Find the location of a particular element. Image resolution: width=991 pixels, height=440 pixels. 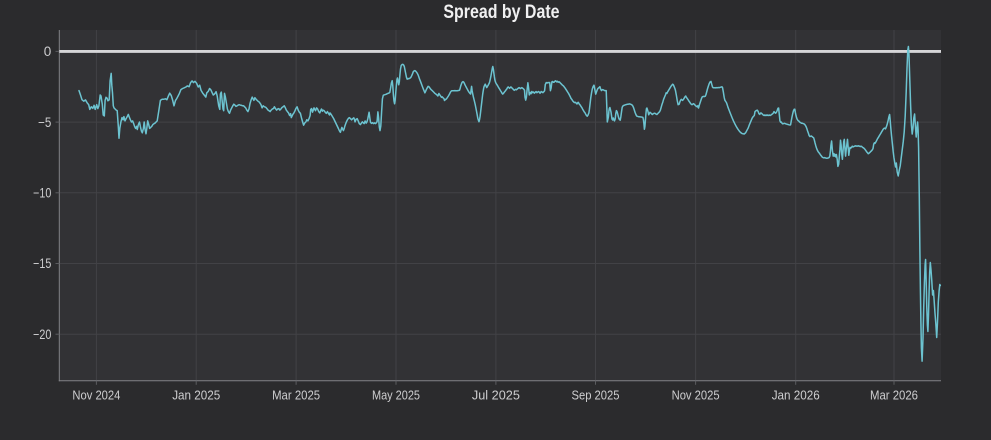

svg-text: Jan 2026 is located at coordinates (796, 394).